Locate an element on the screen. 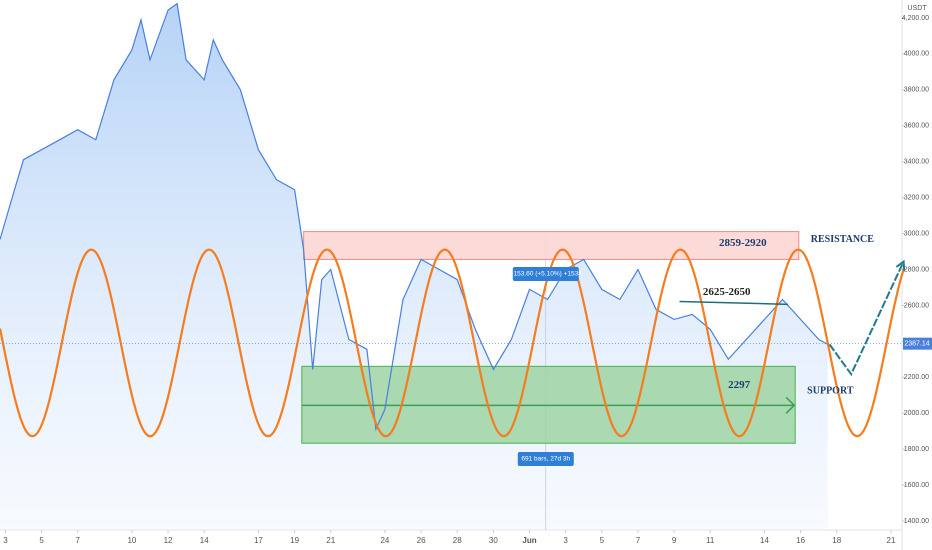  y-tick-label: 2200.00 is located at coordinates (916, 377).